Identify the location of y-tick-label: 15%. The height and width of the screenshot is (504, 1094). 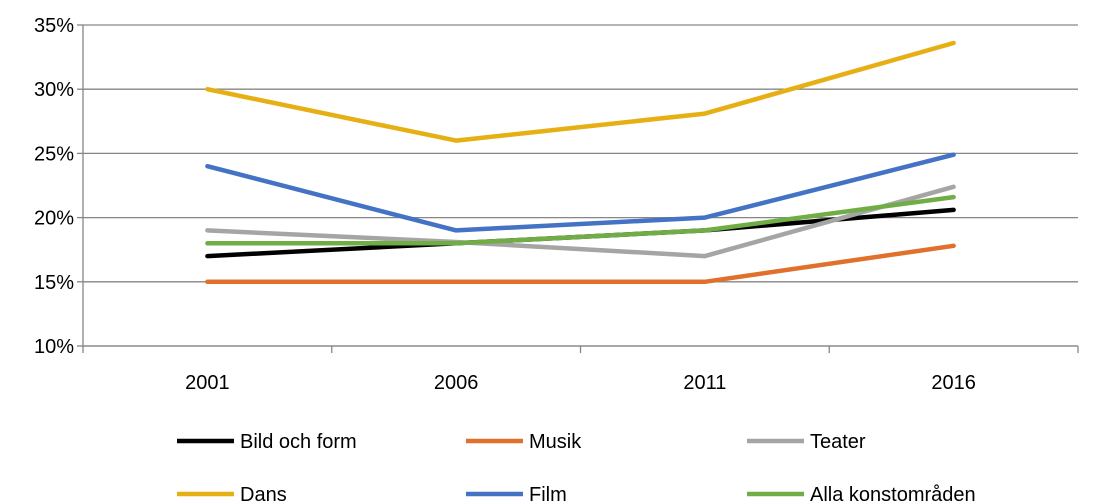
(54, 283).